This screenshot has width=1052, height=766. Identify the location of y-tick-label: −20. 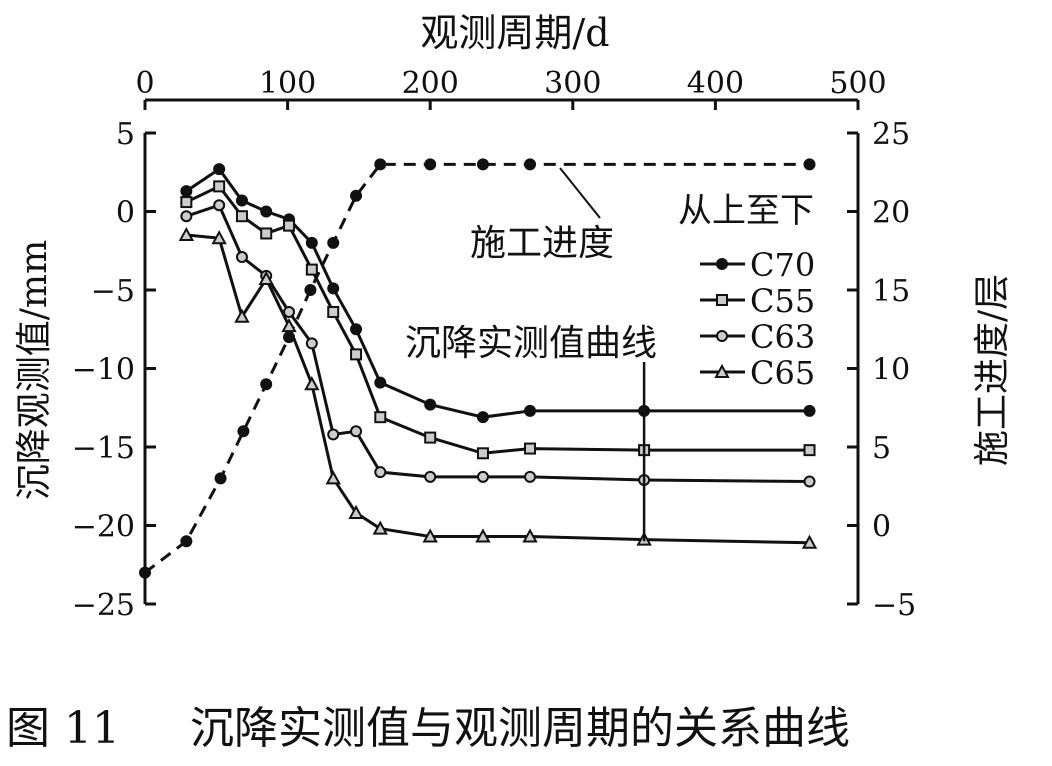
(103, 527).